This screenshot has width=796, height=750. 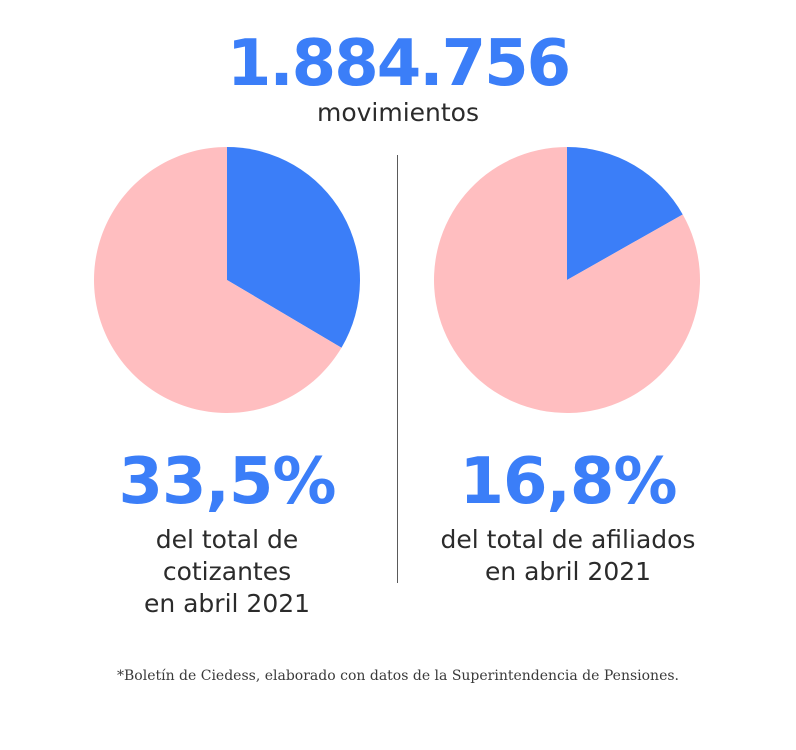 I want to click on divider, so click(x=397, y=369).